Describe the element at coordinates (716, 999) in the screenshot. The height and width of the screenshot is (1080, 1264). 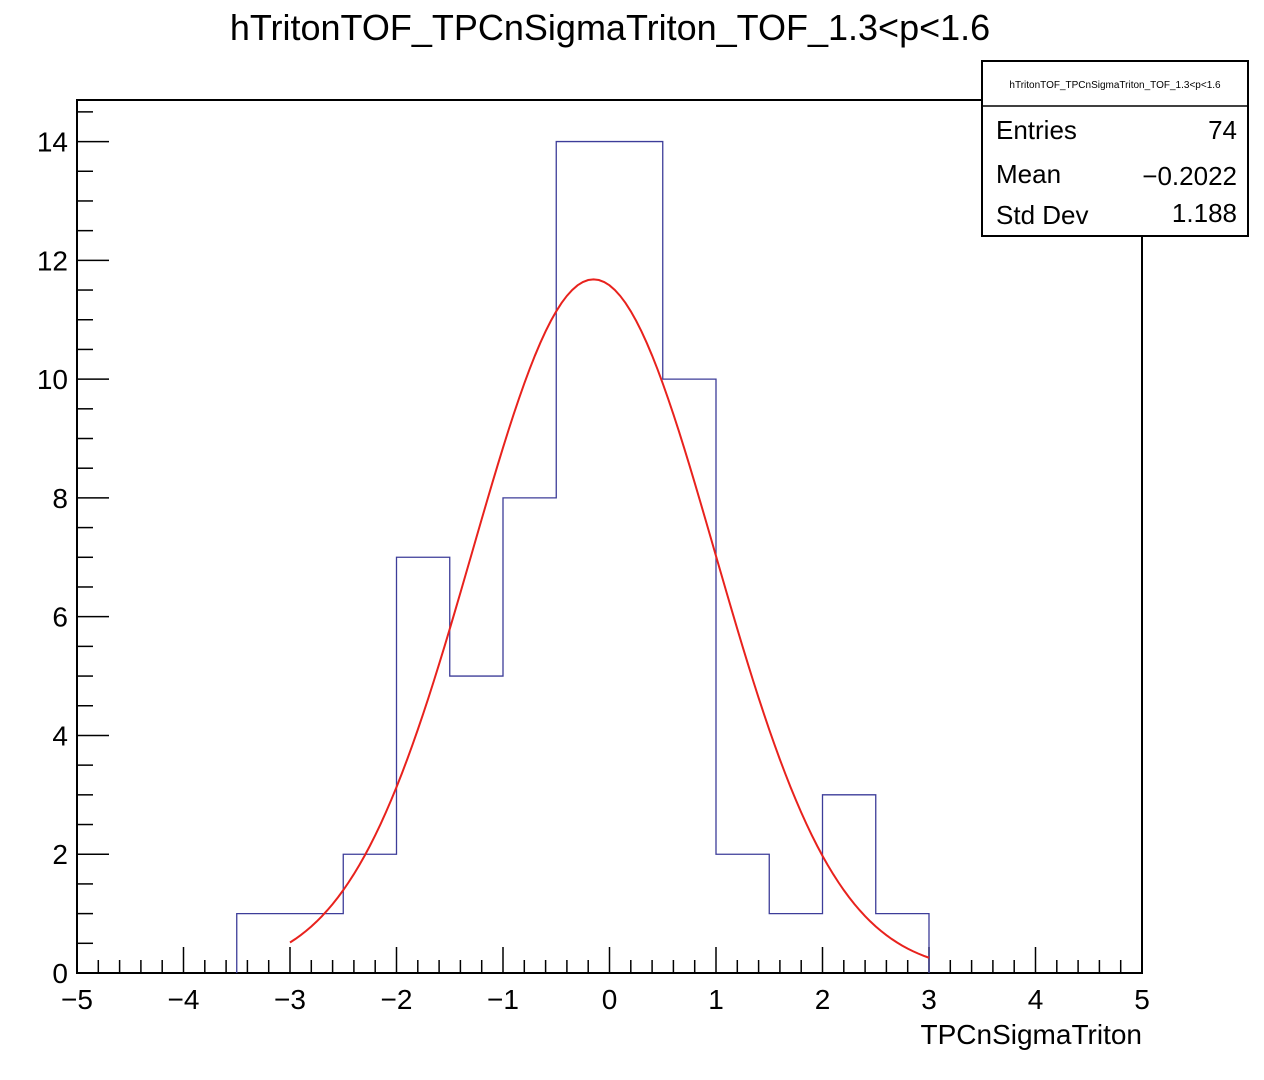
I see `x-tick-label: 1` at that location.